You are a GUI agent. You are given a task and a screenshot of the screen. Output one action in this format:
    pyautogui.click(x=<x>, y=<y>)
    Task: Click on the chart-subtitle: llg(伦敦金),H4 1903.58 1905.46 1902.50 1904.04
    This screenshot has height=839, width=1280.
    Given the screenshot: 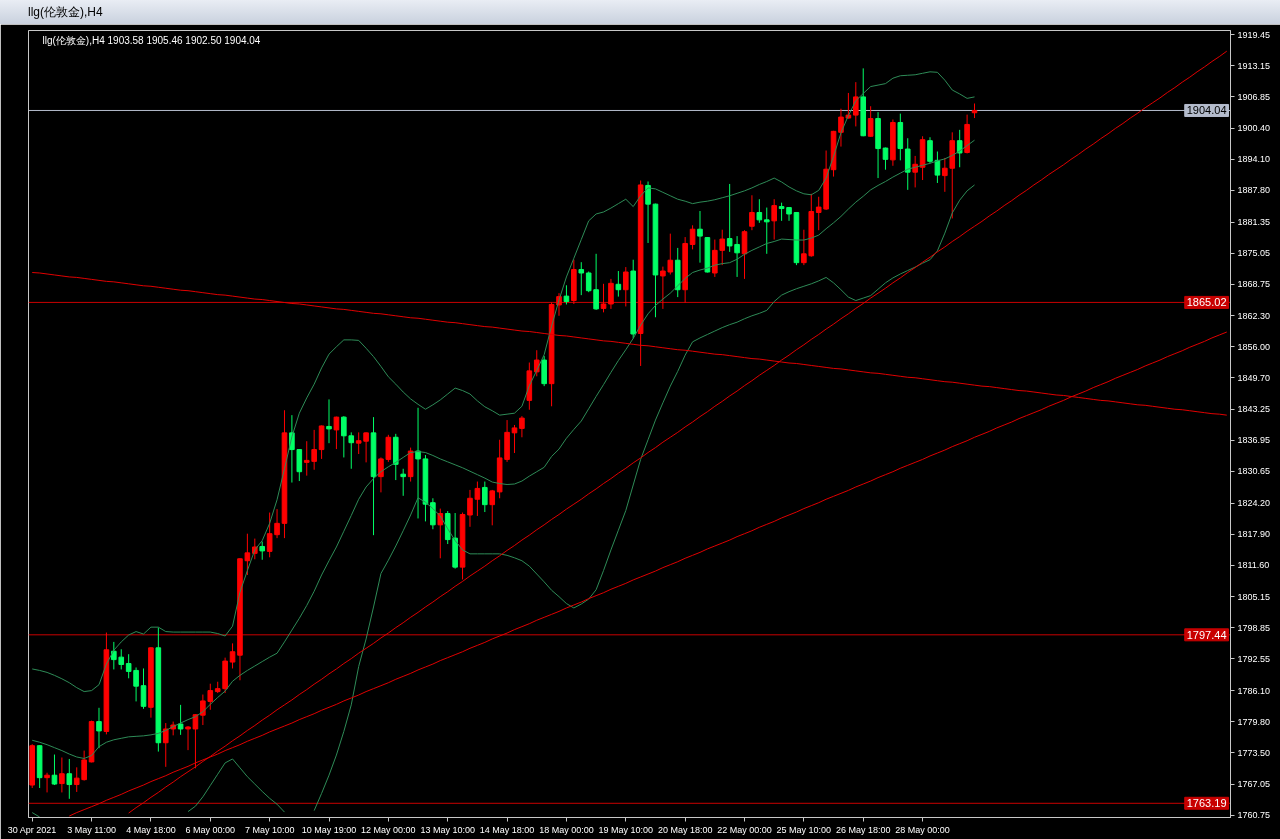 What is the action you would take?
    pyautogui.click(x=151, y=40)
    